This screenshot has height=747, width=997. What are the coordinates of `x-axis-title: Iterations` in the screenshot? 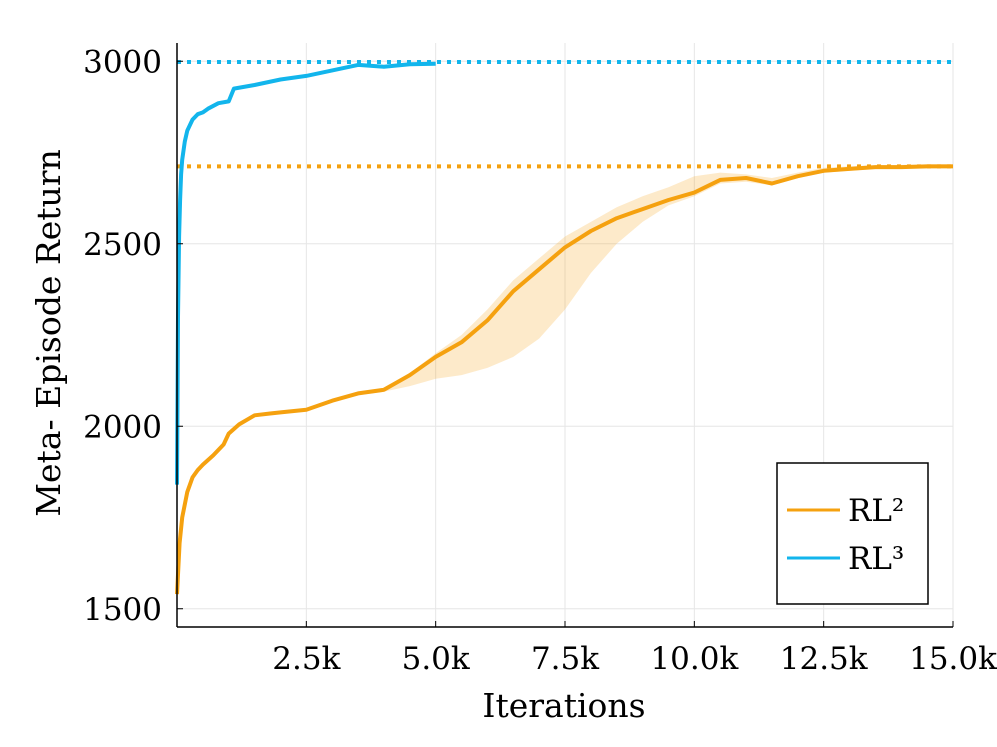 It's located at (563, 705).